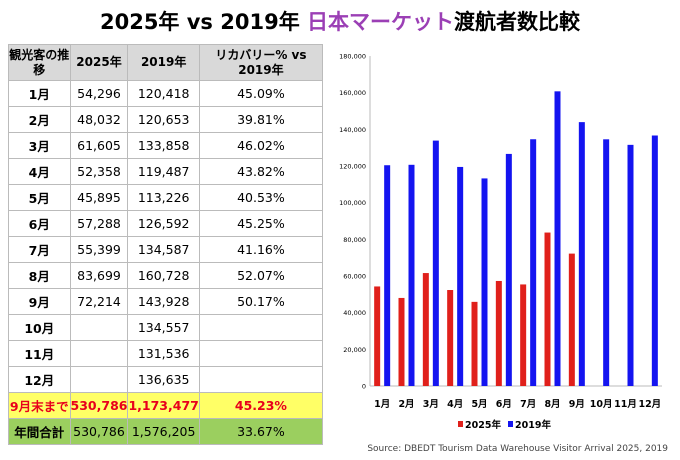  I want to click on y-tick-label: 160,000, so click(352, 93).